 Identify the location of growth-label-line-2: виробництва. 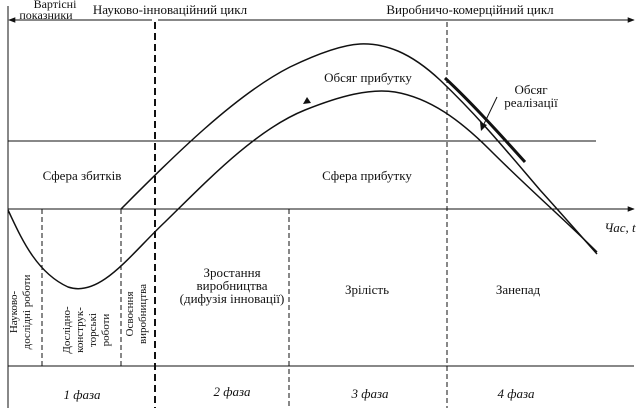
(232, 285).